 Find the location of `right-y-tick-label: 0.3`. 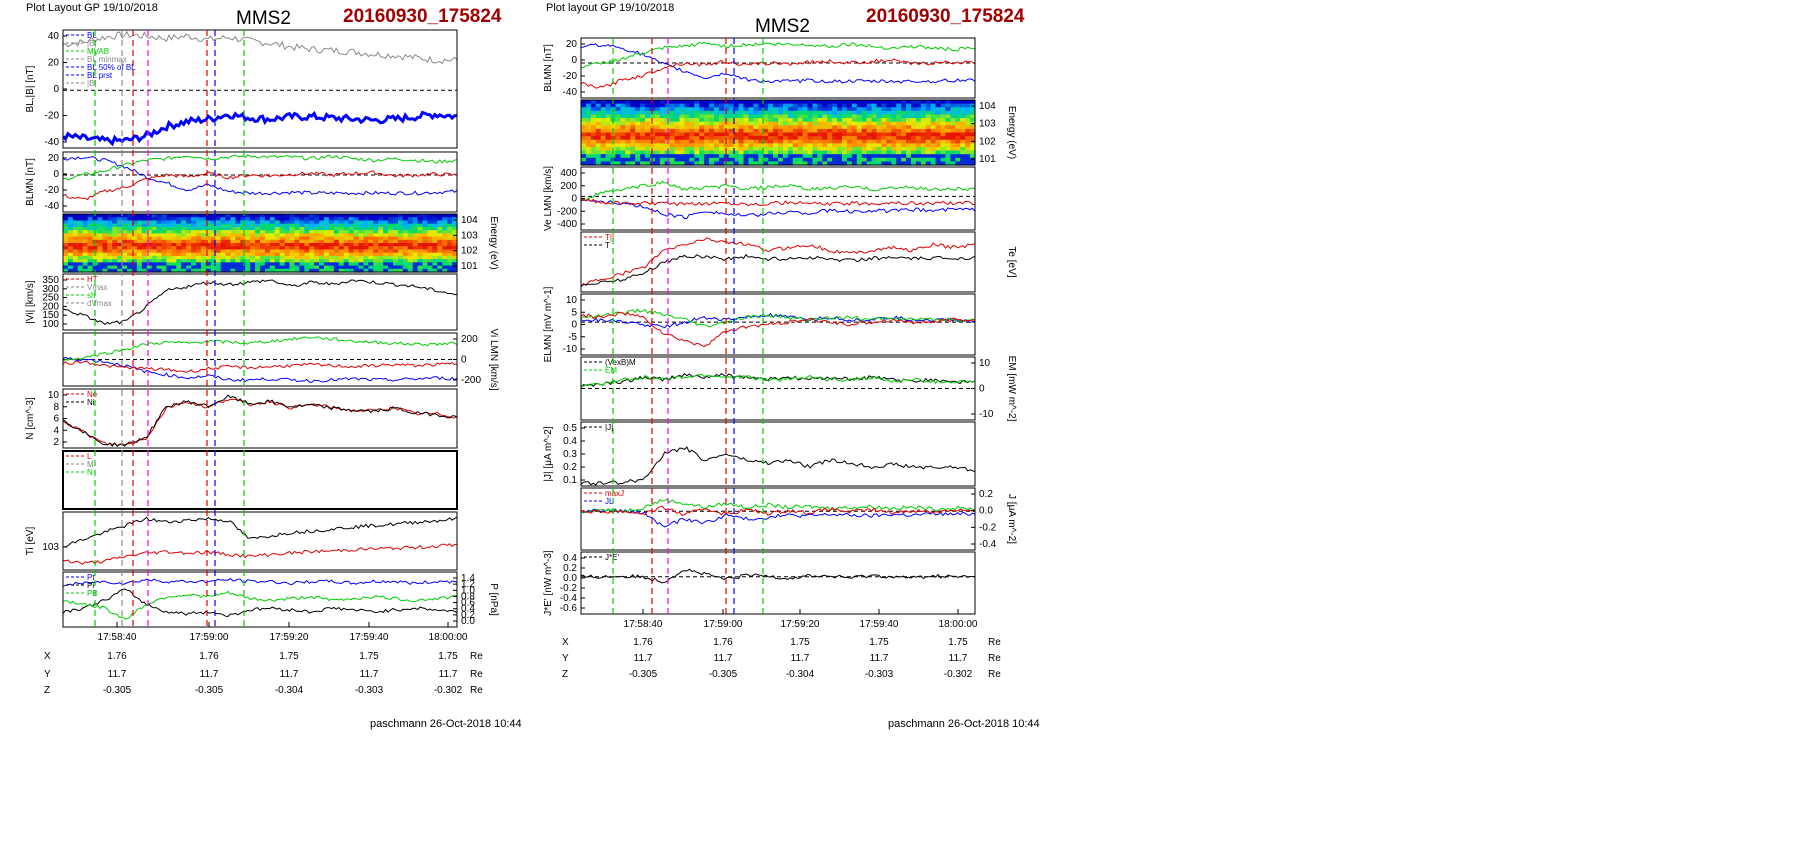

right-y-tick-label: 0.3 is located at coordinates (570, 454).